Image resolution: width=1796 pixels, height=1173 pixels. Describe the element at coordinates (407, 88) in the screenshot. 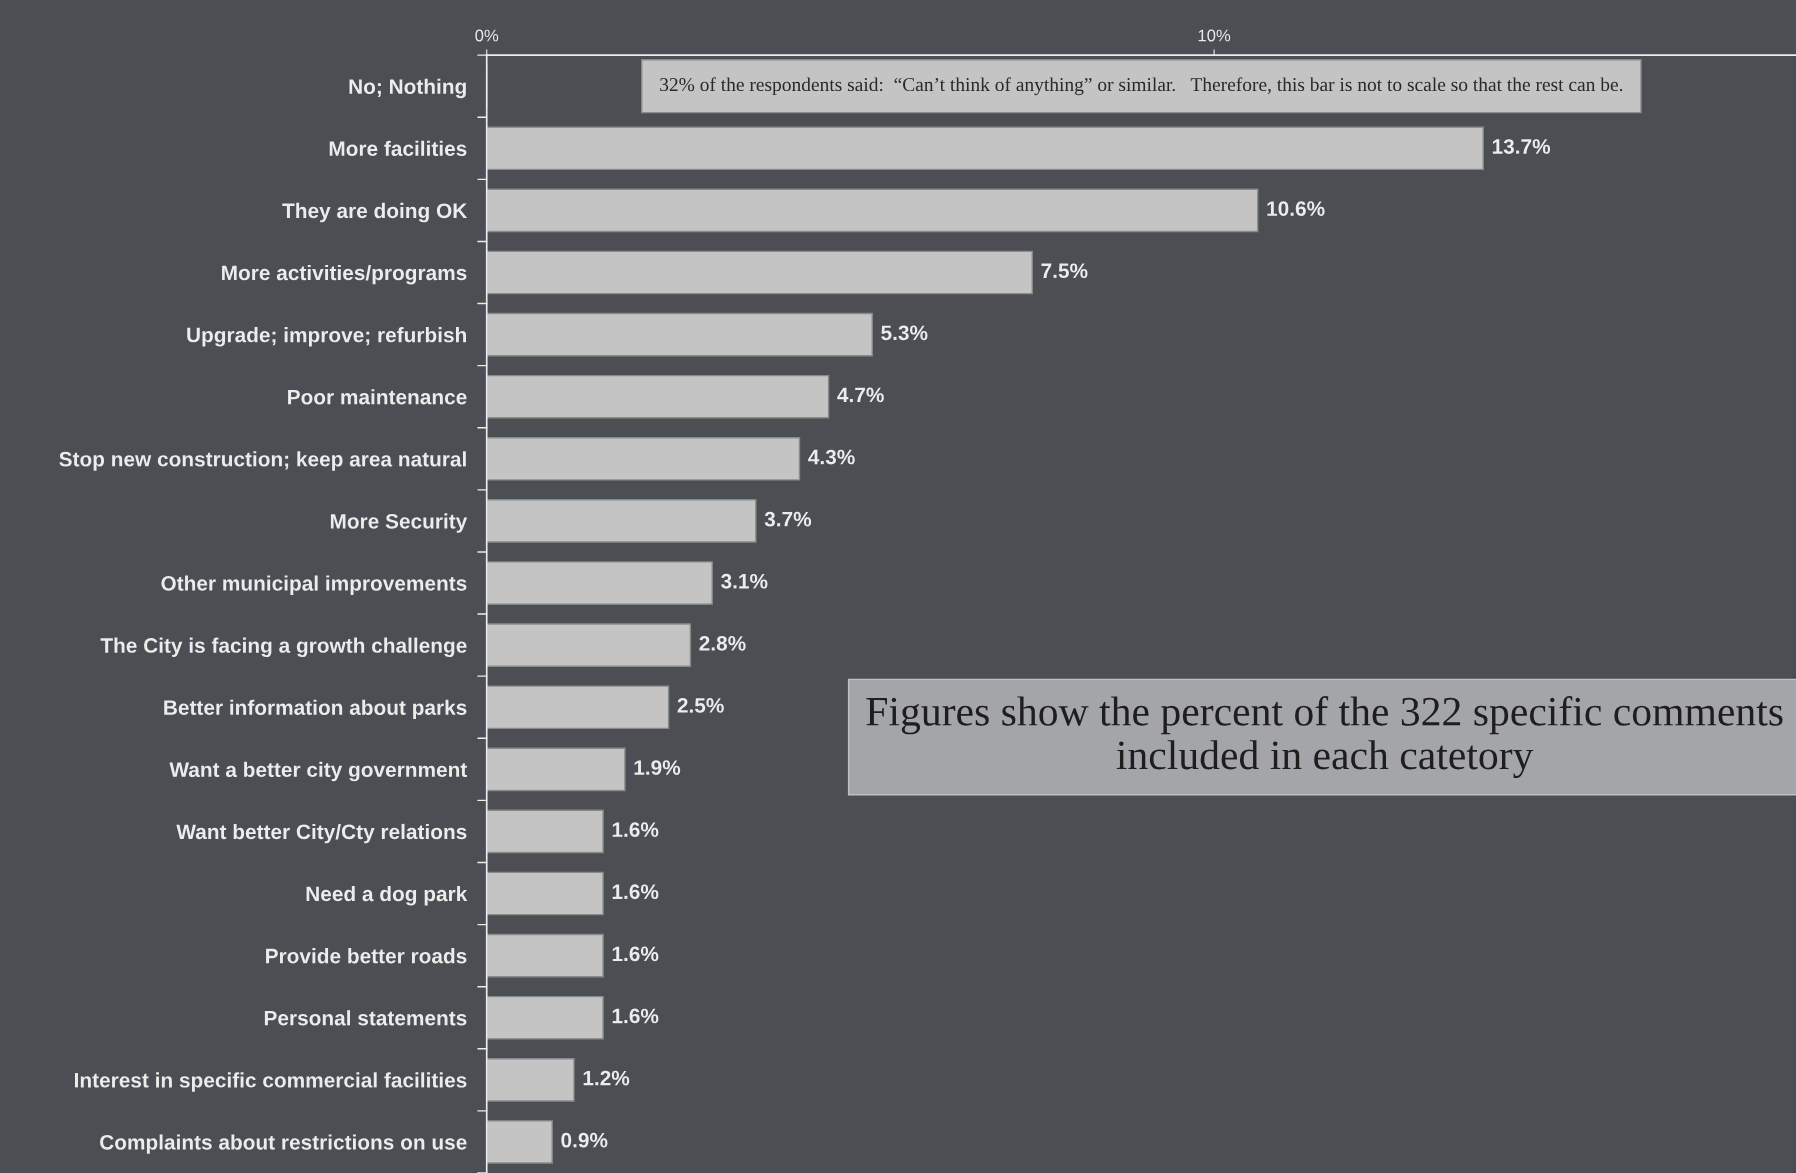

I see `y-tick-label: No; Nothing` at that location.